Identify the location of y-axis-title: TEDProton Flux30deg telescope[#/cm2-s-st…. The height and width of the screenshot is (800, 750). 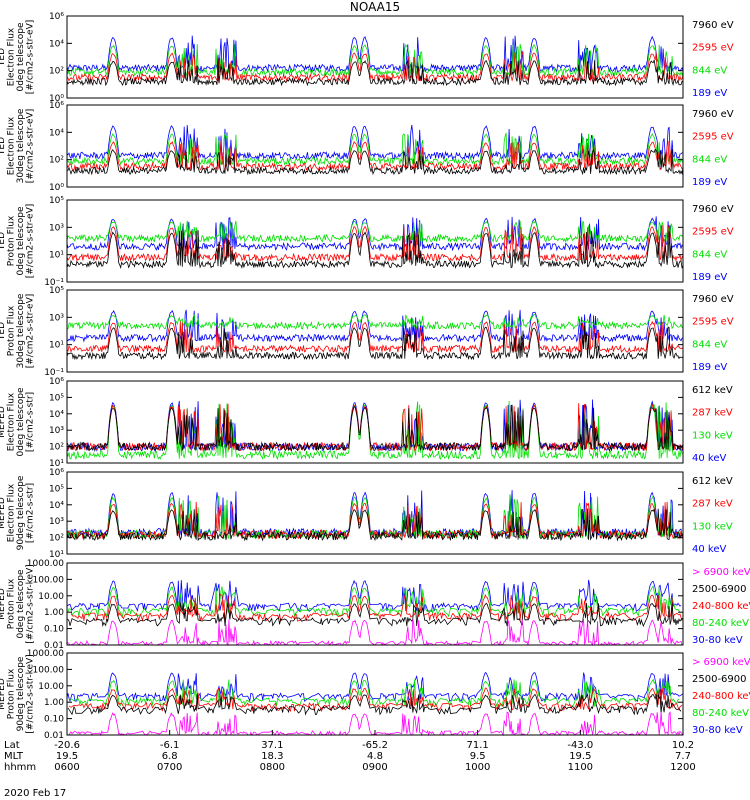
(18, 330).